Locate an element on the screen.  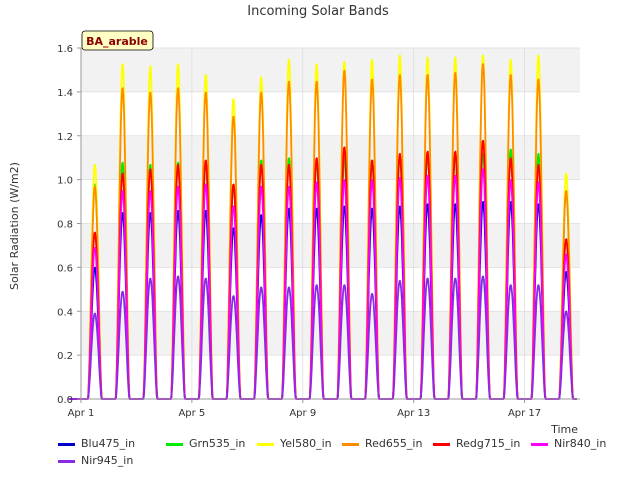
site-label: BA_arable is located at coordinates (117, 41).